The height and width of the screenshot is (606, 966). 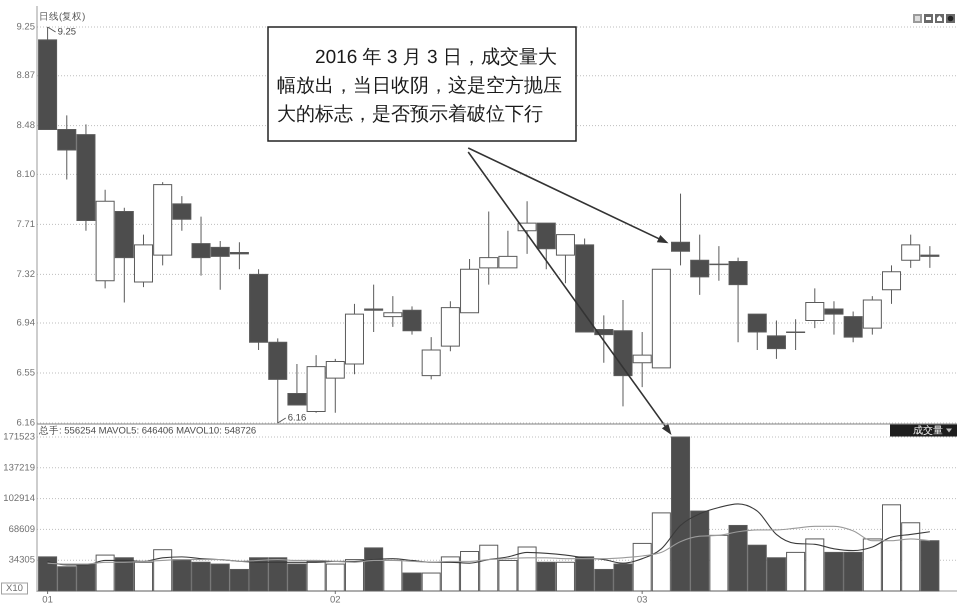 What do you see at coordinates (147, 430) in the screenshot?
I see `text: 总手: 556254 MAVOL5: 646406 MAVOL10: 548726` at bounding box center [147, 430].